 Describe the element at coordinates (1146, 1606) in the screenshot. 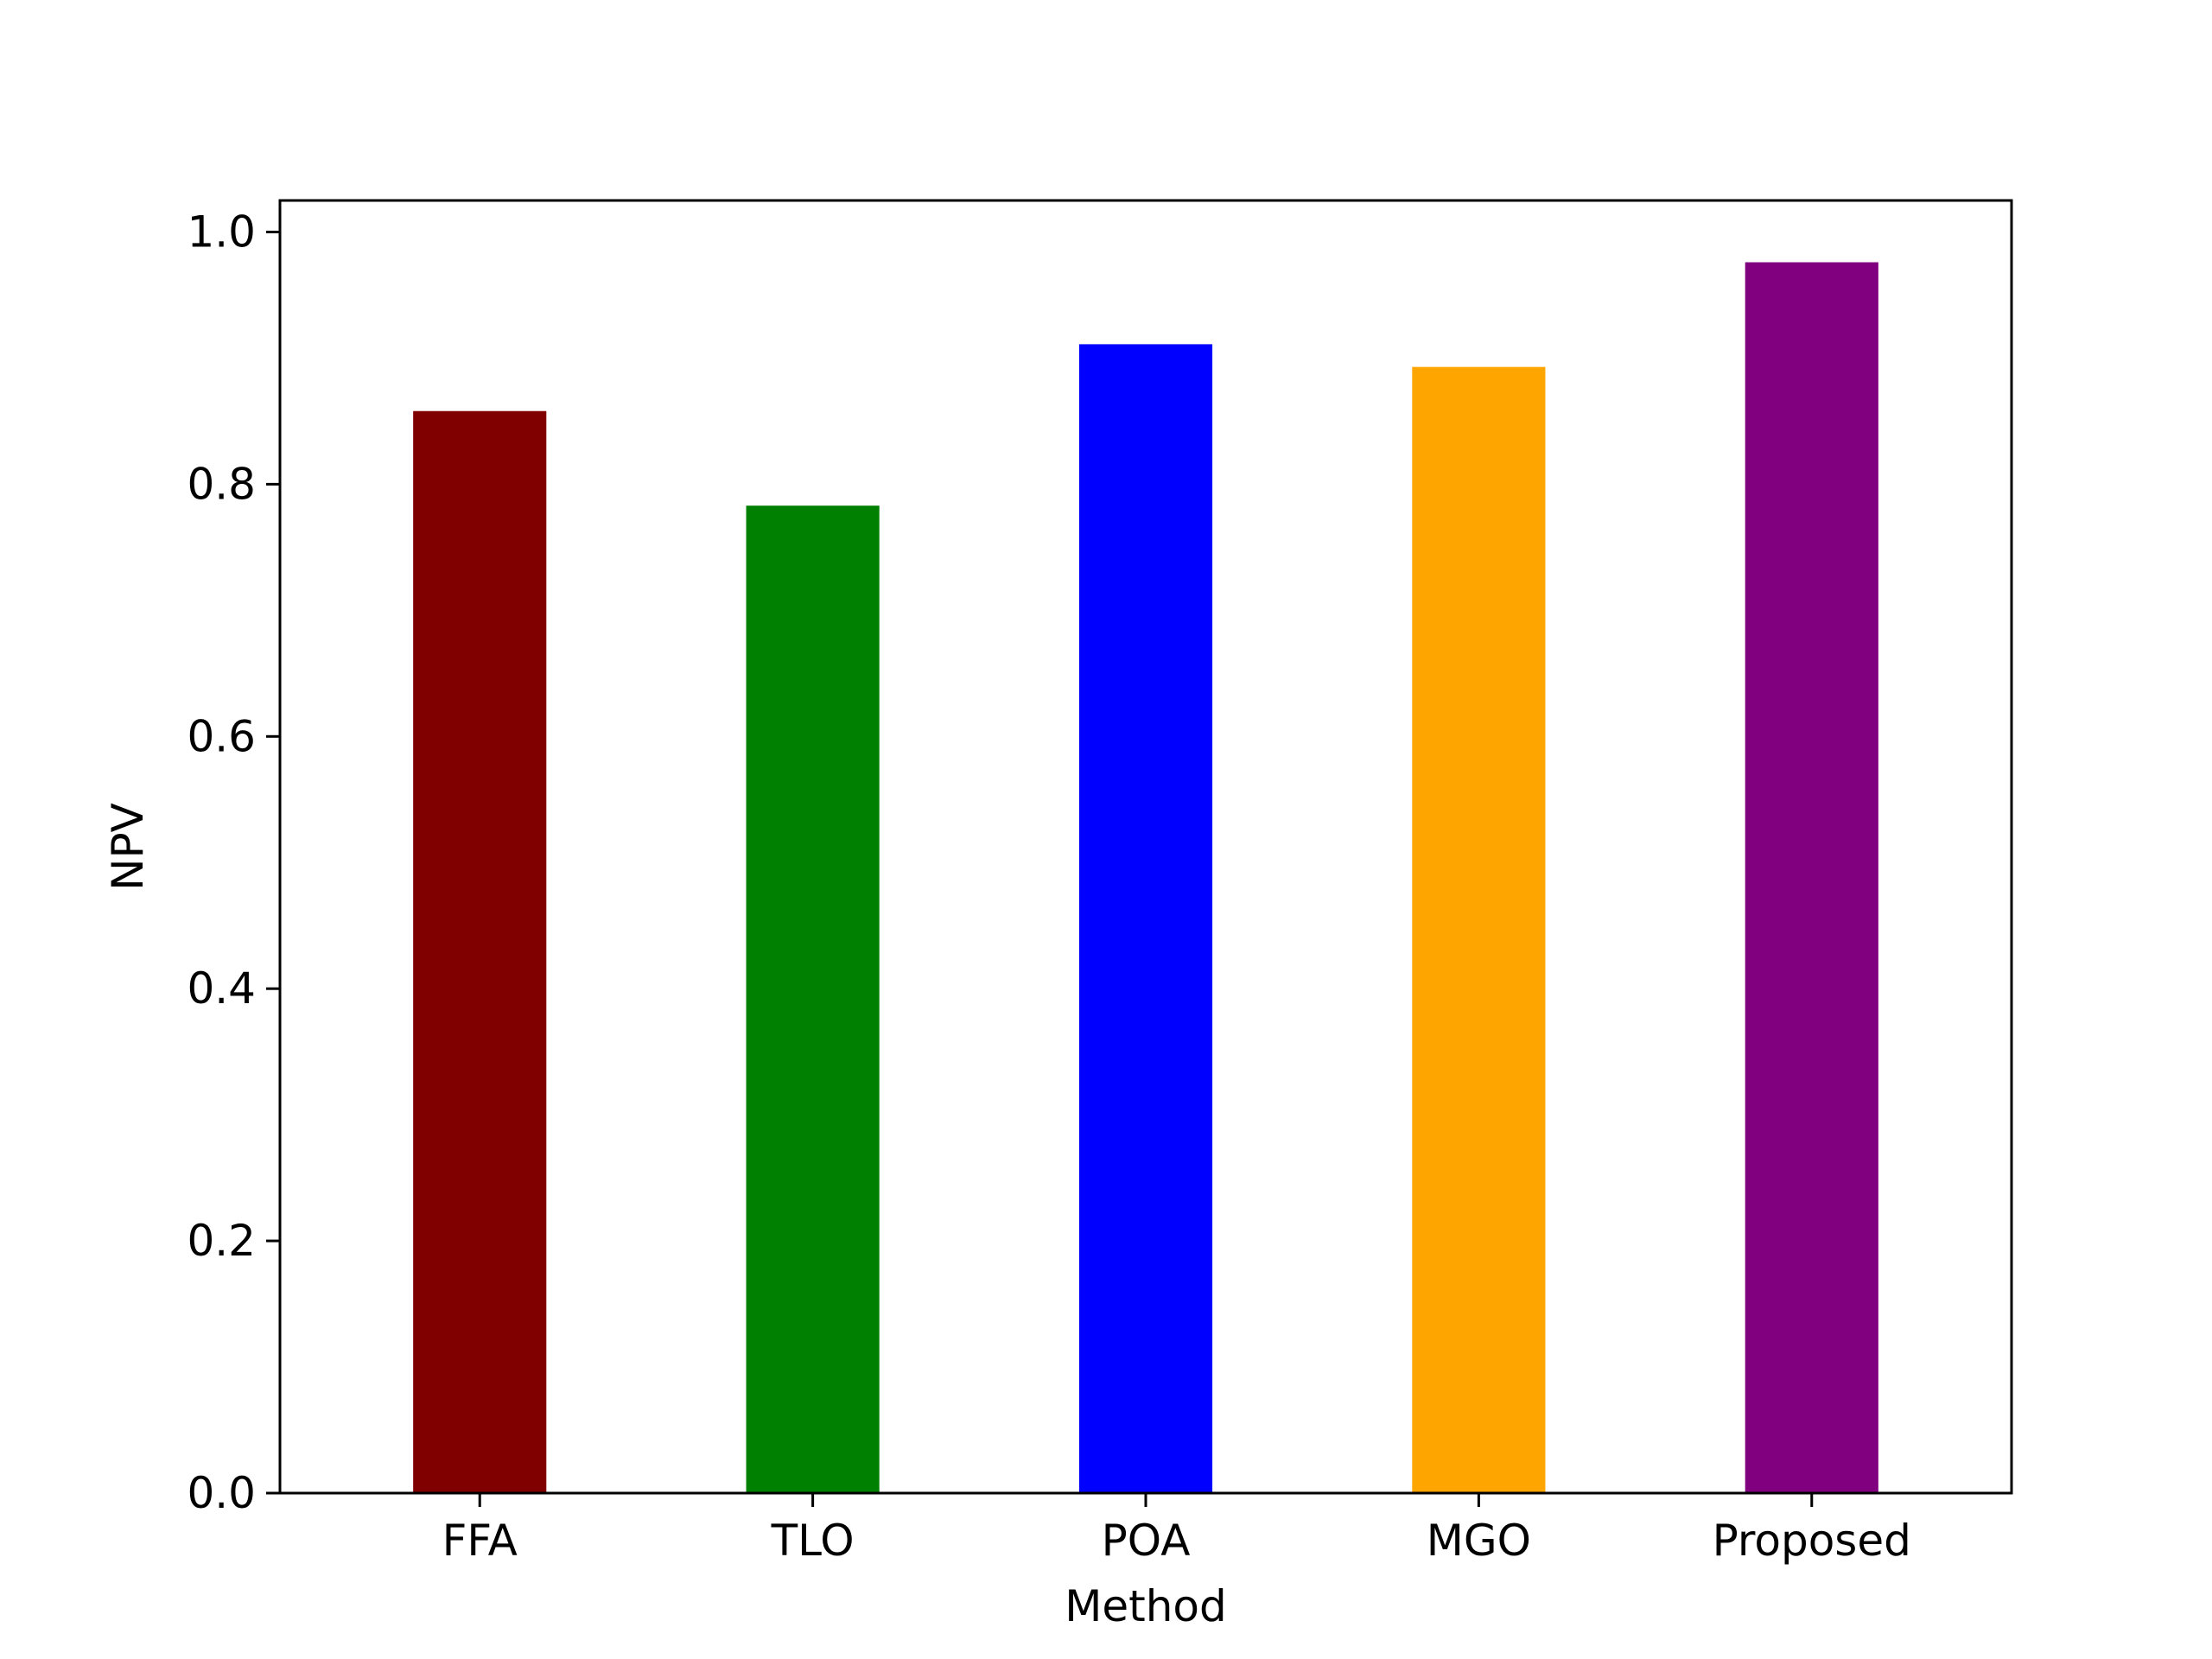

I see `x-axis-title: Method` at that location.